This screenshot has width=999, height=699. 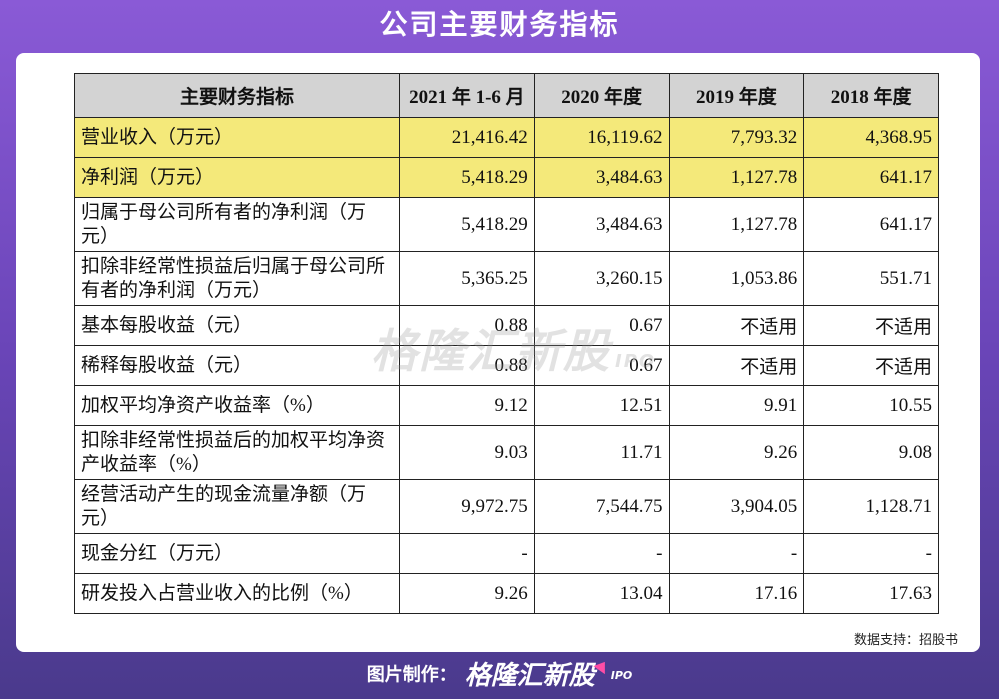 What do you see at coordinates (467, 278) in the screenshot?
I see `row-value: 5,365.25` at bounding box center [467, 278].